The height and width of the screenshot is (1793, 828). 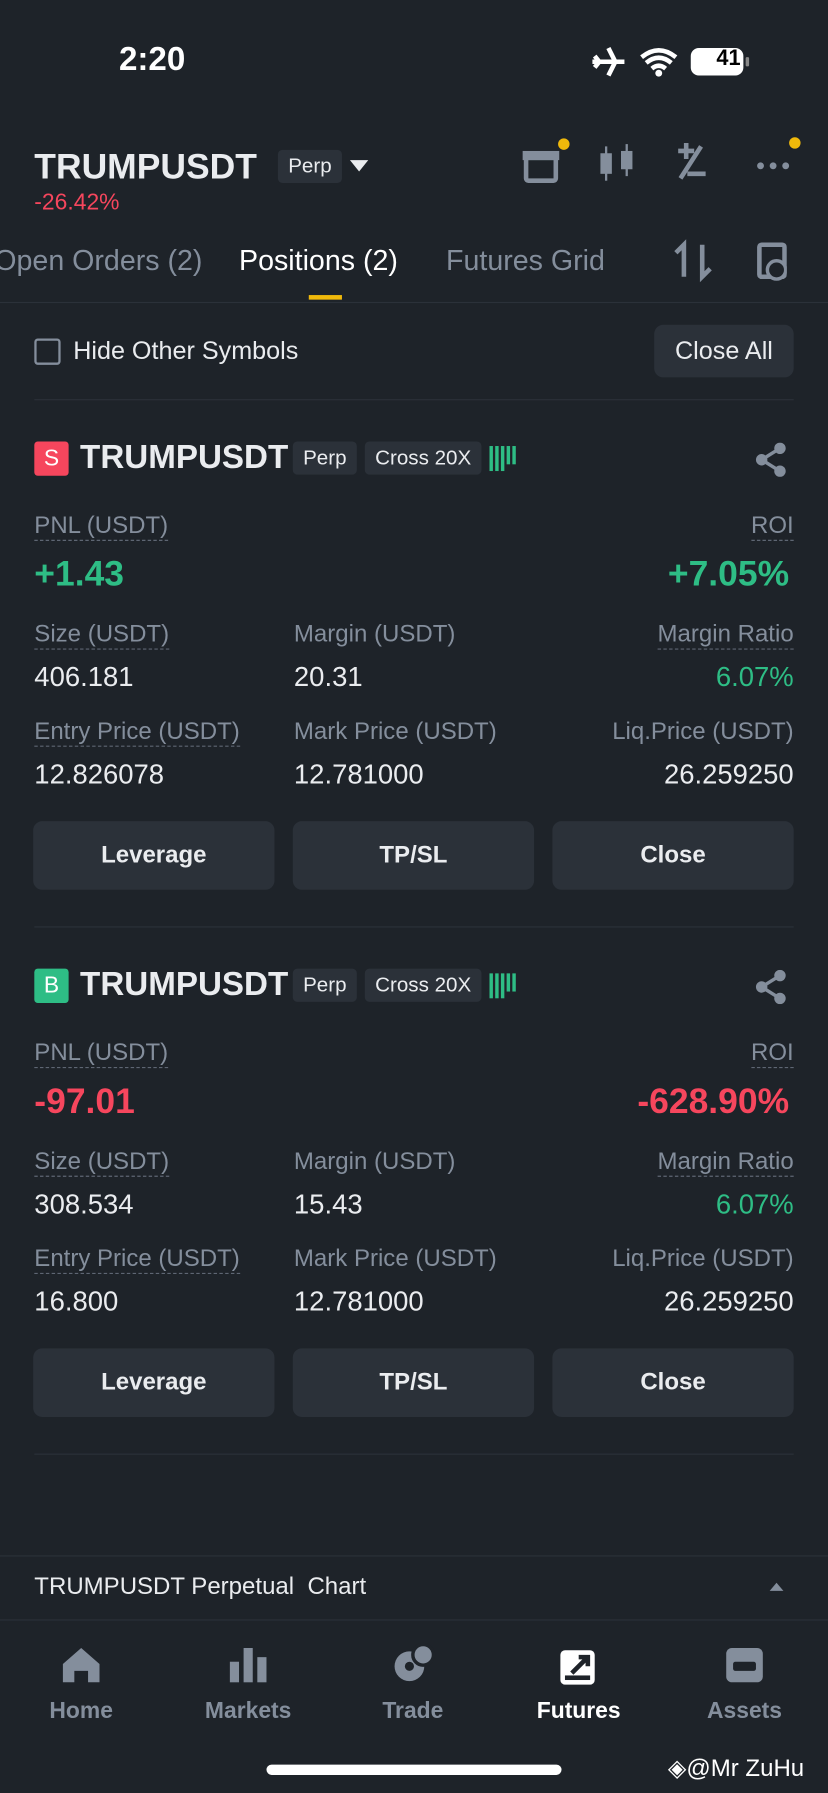 What do you see at coordinates (413, 1711) in the screenshot?
I see `nav-label: Trade` at bounding box center [413, 1711].